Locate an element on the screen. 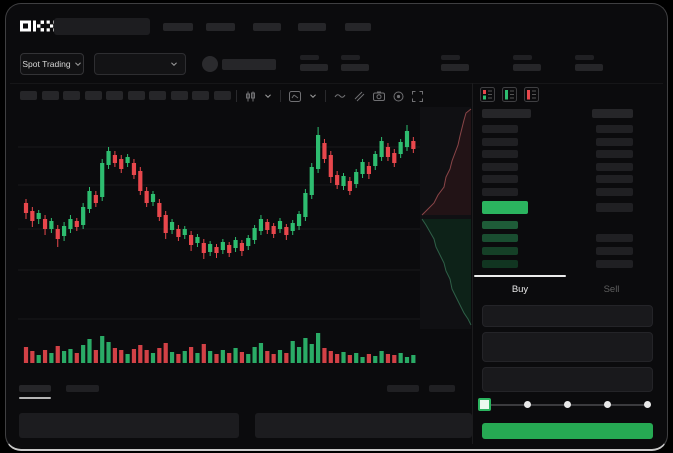 The width and height of the screenshot is (673, 453). price-input is located at coordinates (567, 316).